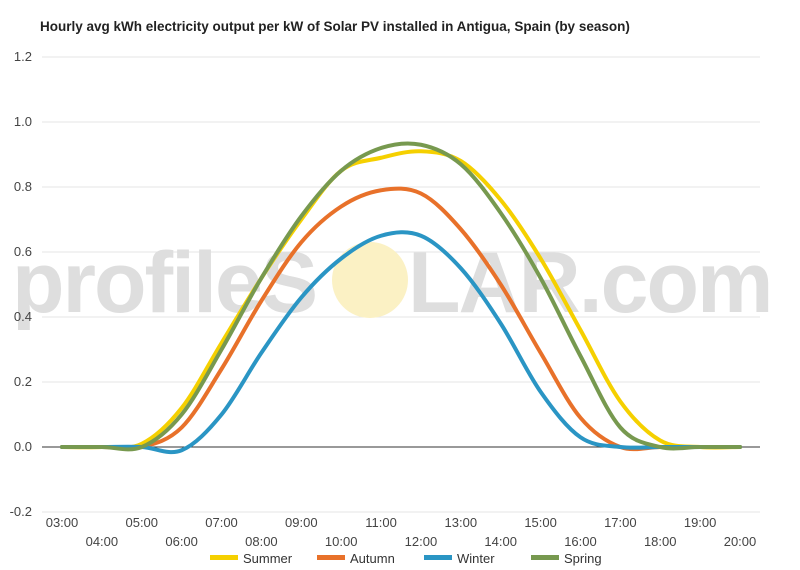 This screenshot has height=570, width=800. Describe the element at coordinates (23, 446) in the screenshot. I see `y-tick-label: 0.0` at that location.